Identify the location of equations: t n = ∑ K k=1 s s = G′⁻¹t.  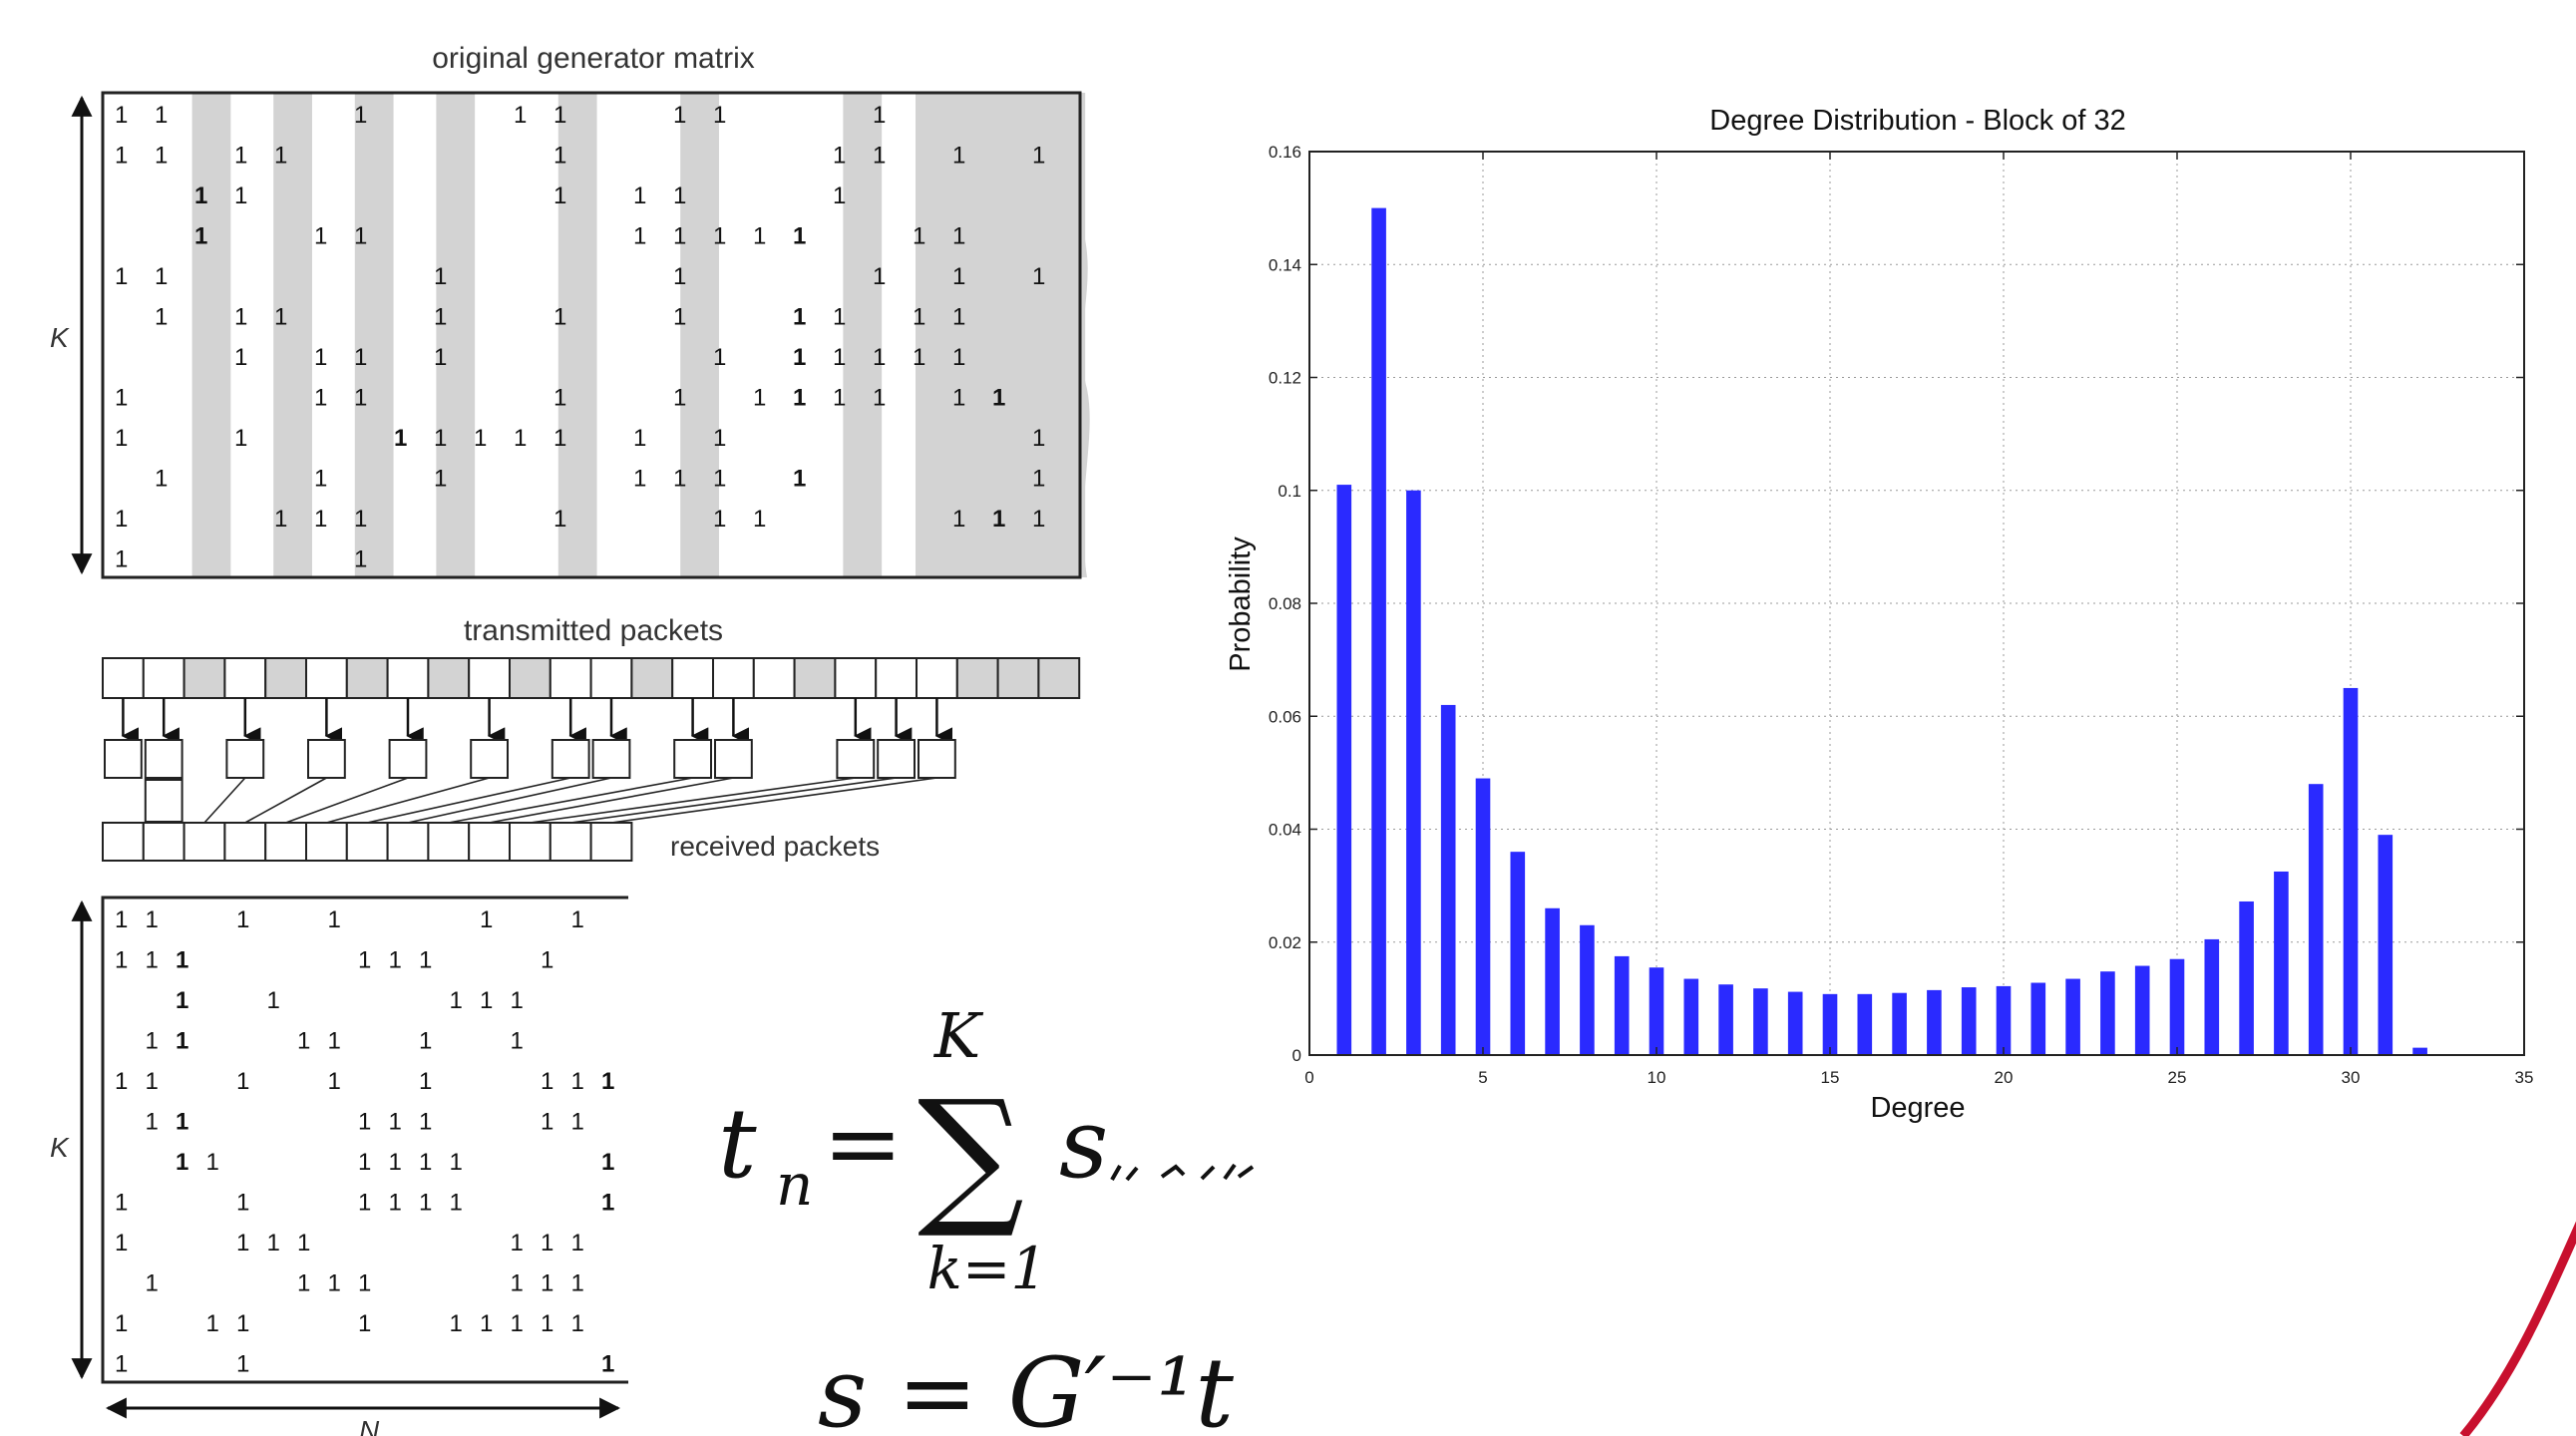
(987, 1217).